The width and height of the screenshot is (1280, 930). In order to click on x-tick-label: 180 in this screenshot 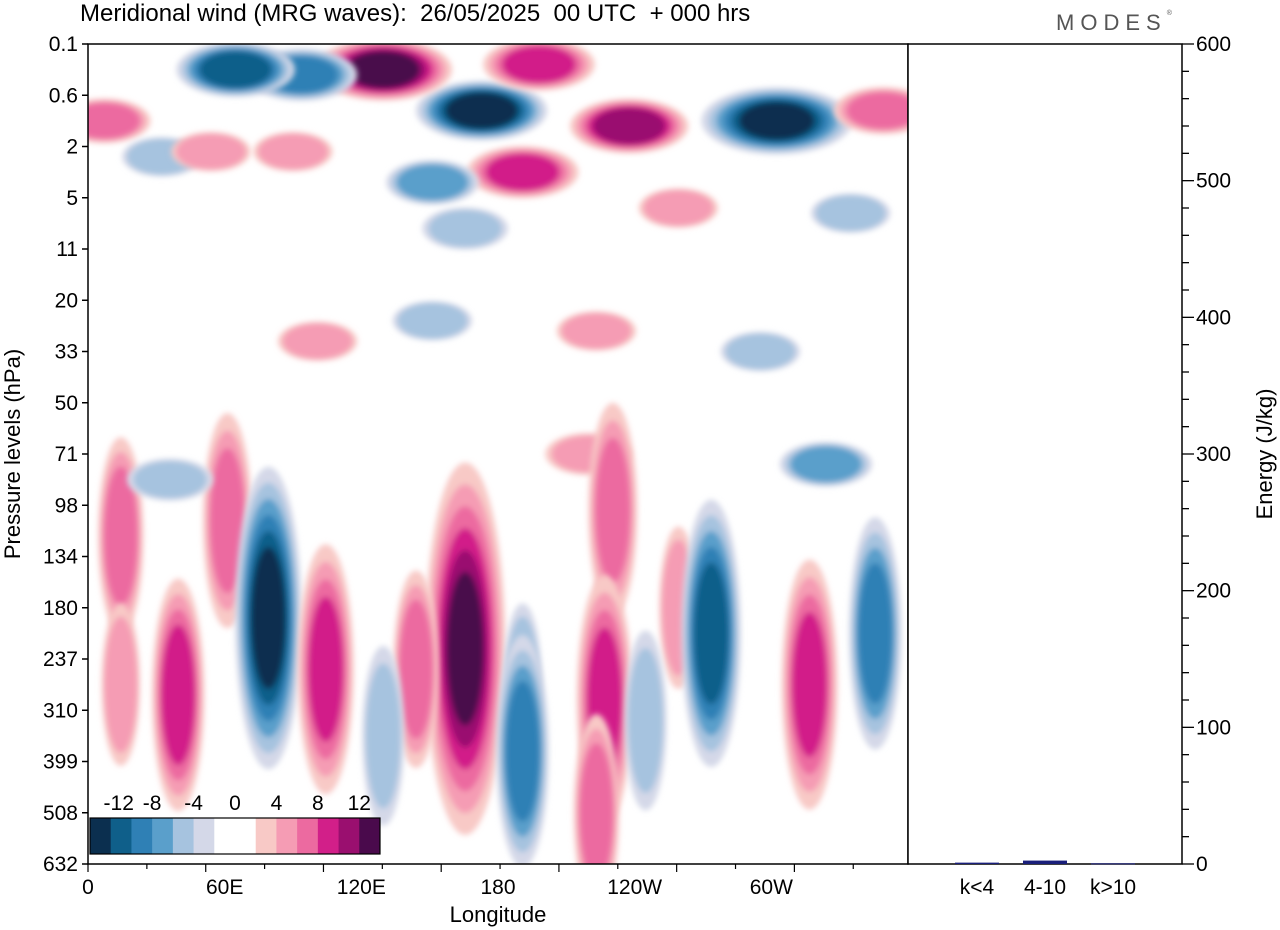, I will do `click(497, 887)`.